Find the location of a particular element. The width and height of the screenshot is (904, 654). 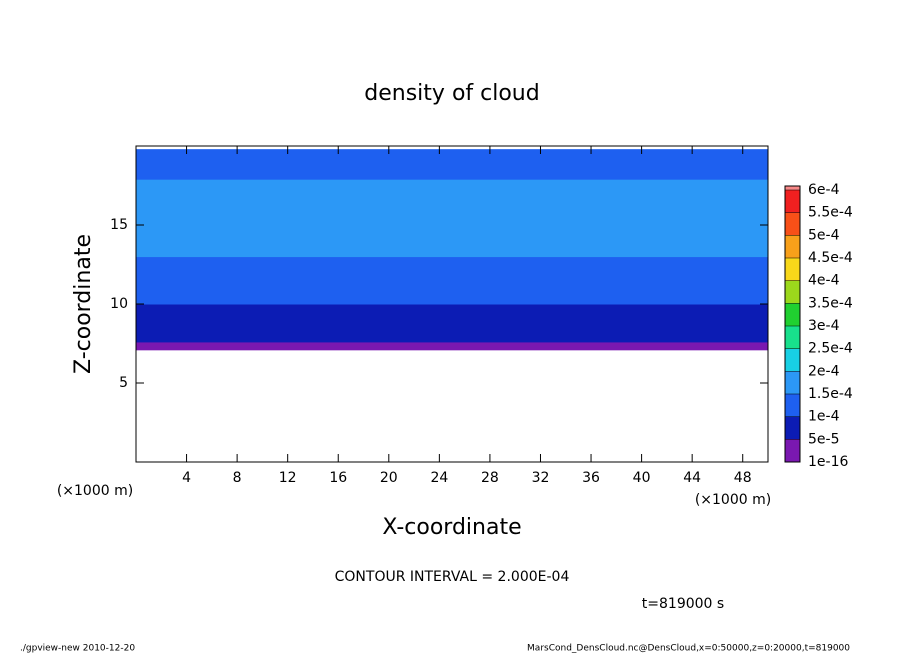

colorbar-label: 4e-4 is located at coordinates (824, 281).